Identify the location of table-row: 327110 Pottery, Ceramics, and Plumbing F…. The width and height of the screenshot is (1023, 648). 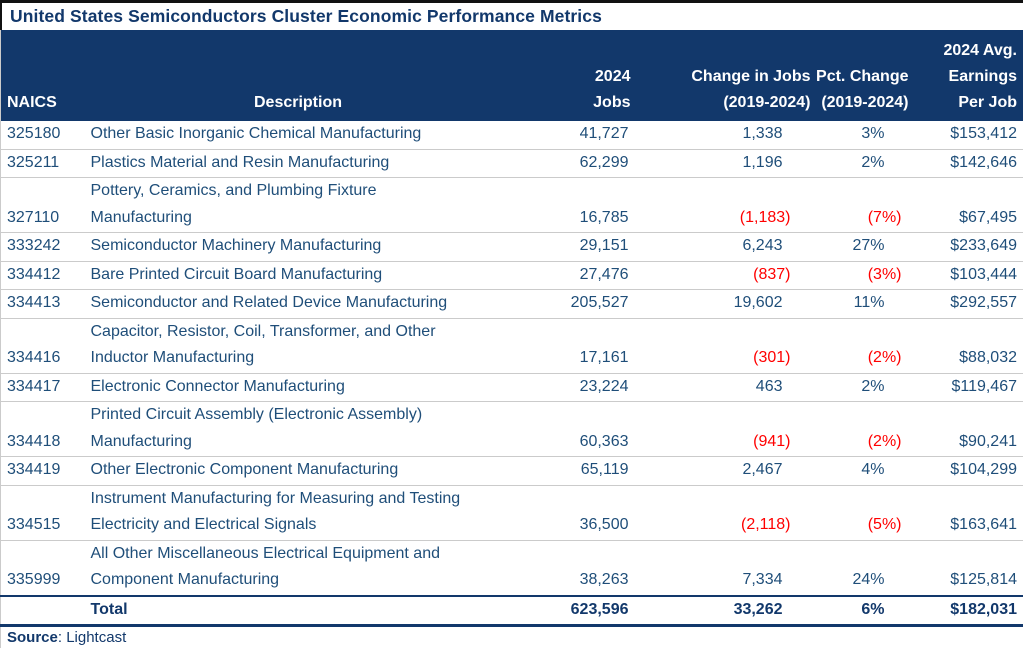
(511, 205).